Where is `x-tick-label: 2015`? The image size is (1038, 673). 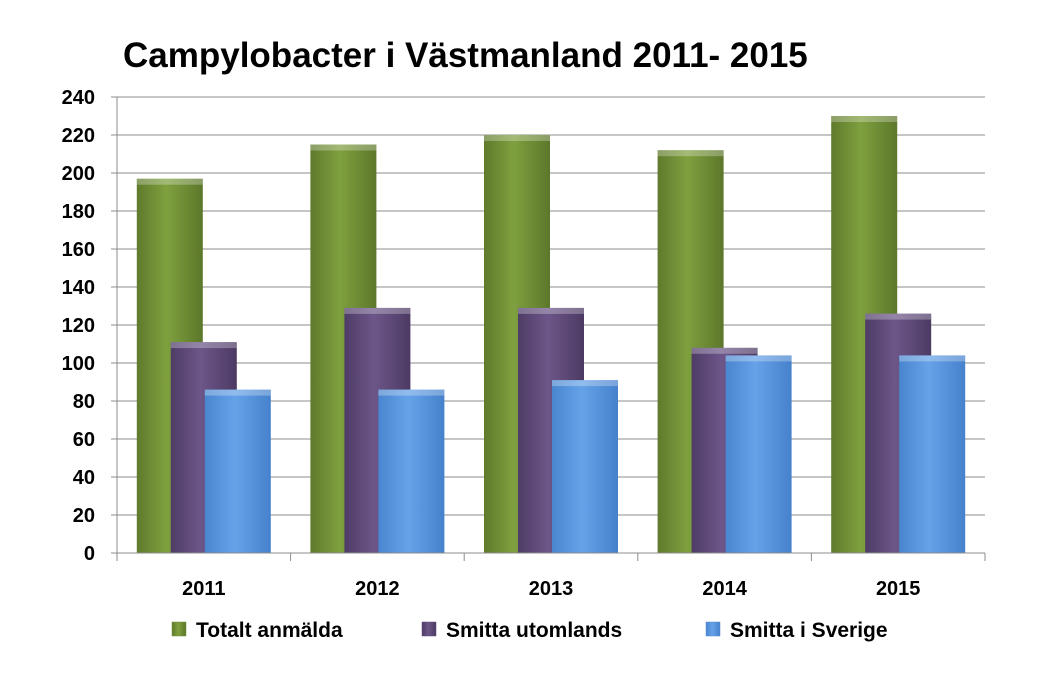 x-tick-label: 2015 is located at coordinates (898, 589).